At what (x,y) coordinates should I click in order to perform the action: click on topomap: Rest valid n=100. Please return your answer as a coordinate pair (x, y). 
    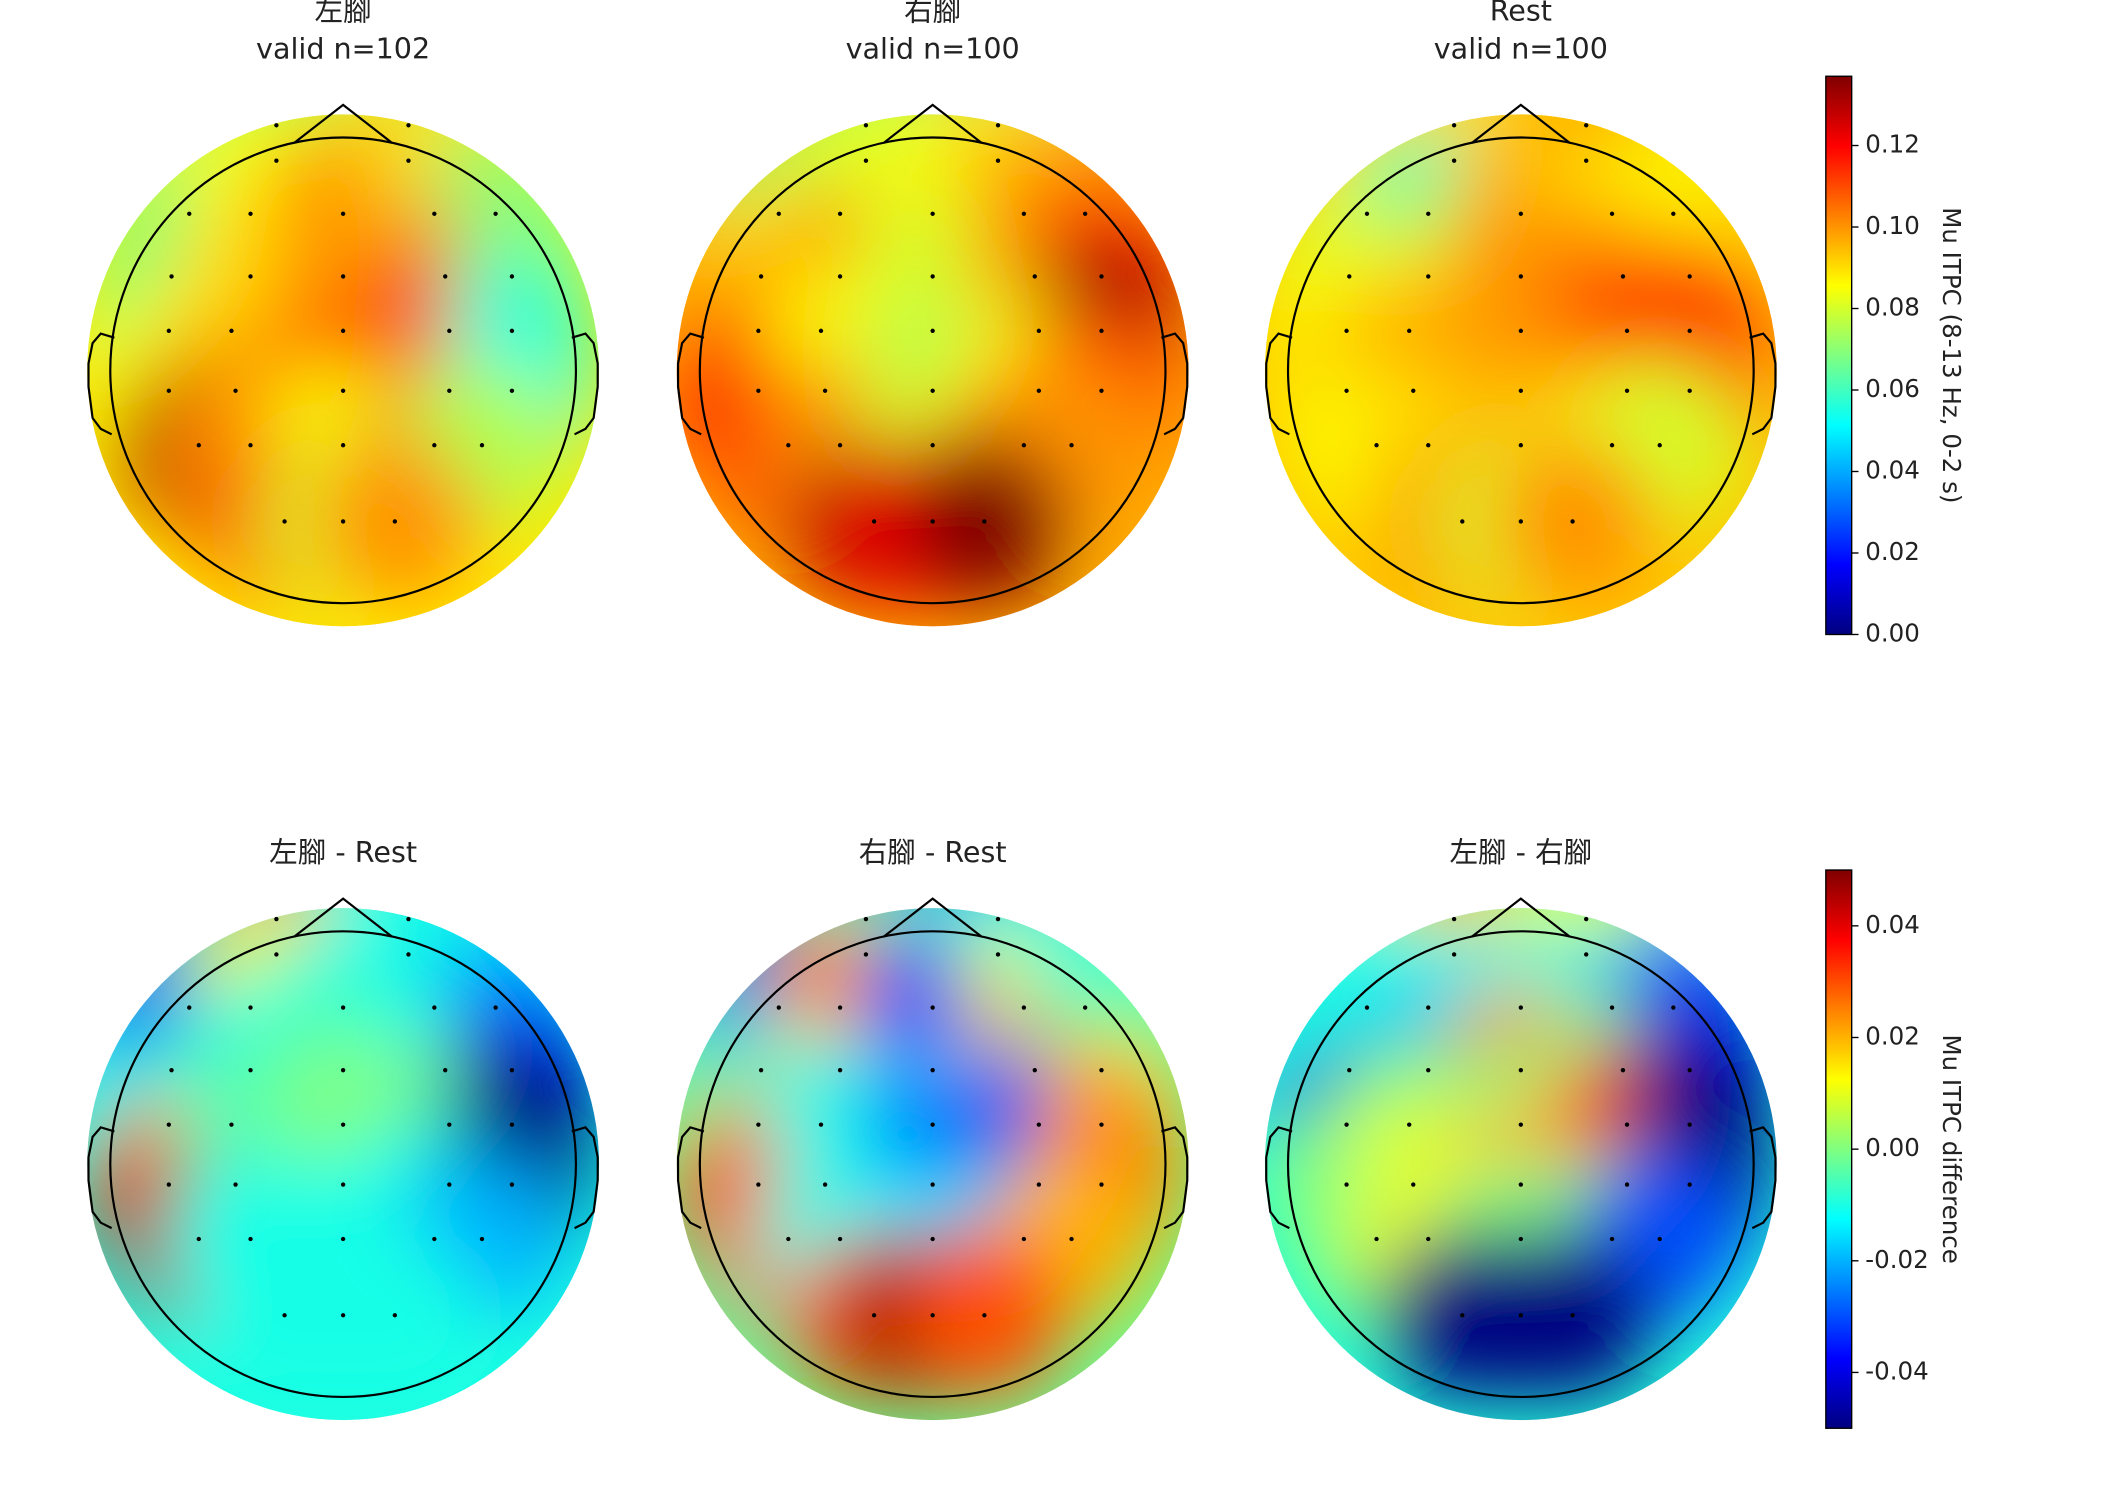
    Looking at the image, I should click on (1520, 313).